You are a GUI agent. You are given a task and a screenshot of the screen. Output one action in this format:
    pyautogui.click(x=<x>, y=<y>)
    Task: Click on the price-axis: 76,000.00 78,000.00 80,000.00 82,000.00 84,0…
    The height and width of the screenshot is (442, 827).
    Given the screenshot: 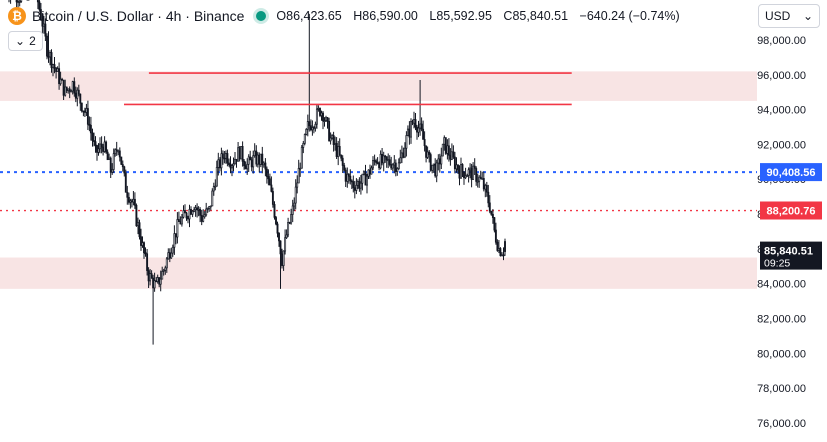 What is the action you would take?
    pyautogui.click(x=792, y=221)
    